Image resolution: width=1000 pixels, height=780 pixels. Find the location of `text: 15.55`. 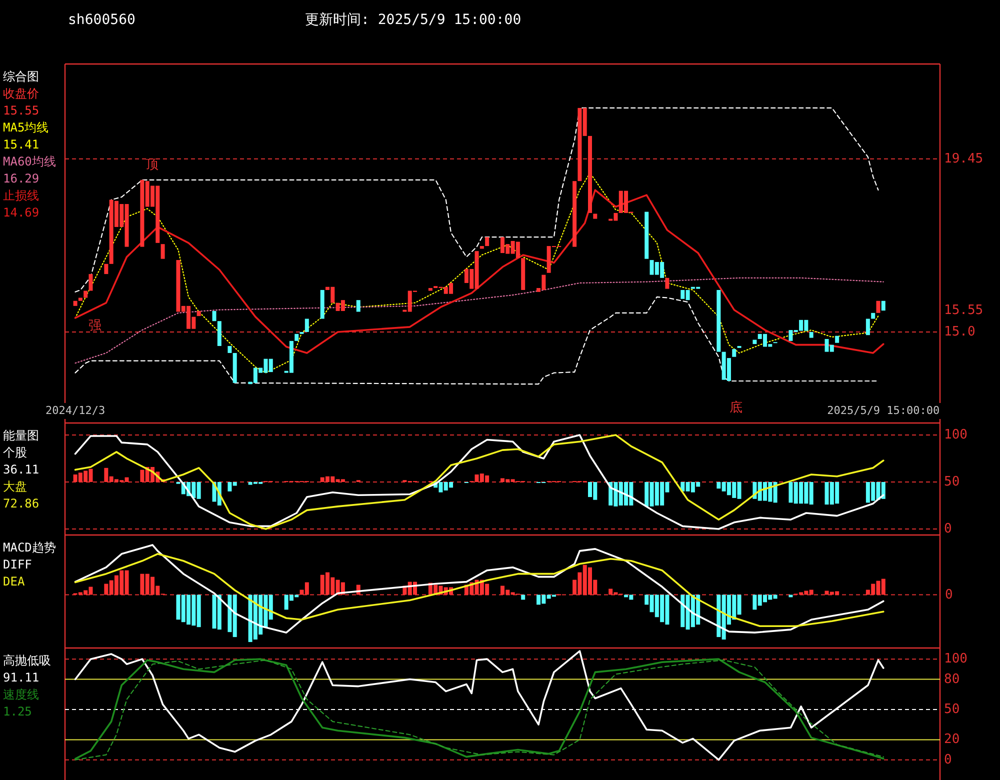

text: 15.55 is located at coordinates (21, 110).